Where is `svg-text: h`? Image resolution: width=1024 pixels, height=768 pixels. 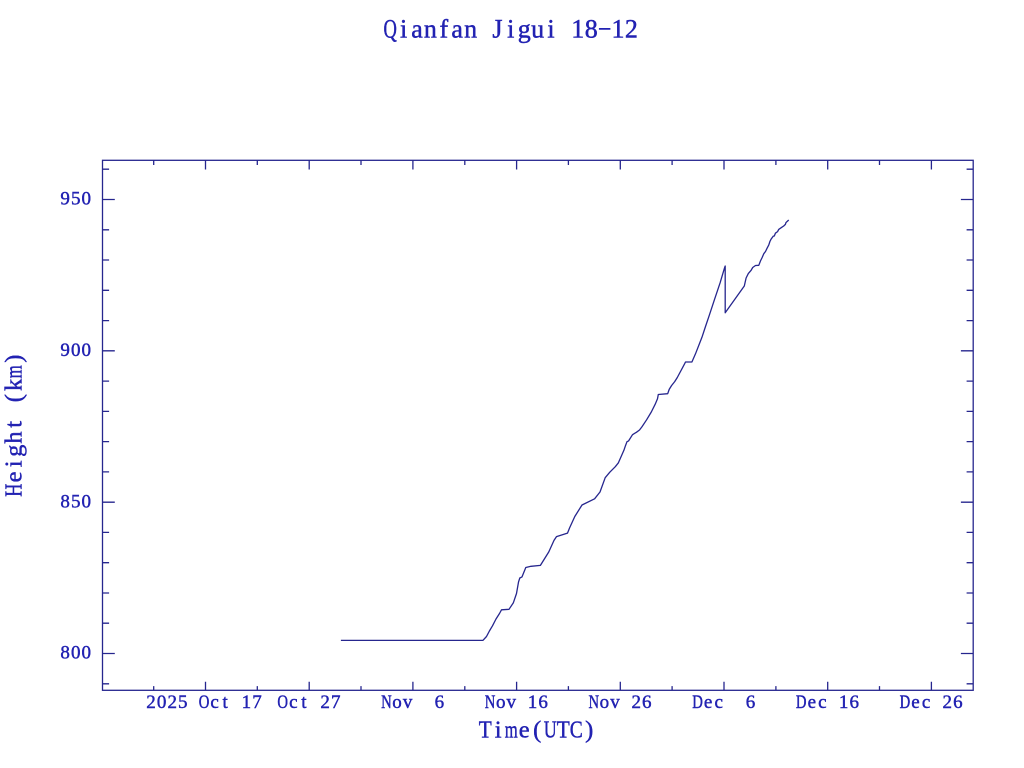
svg-text: h is located at coordinates (14, 437).